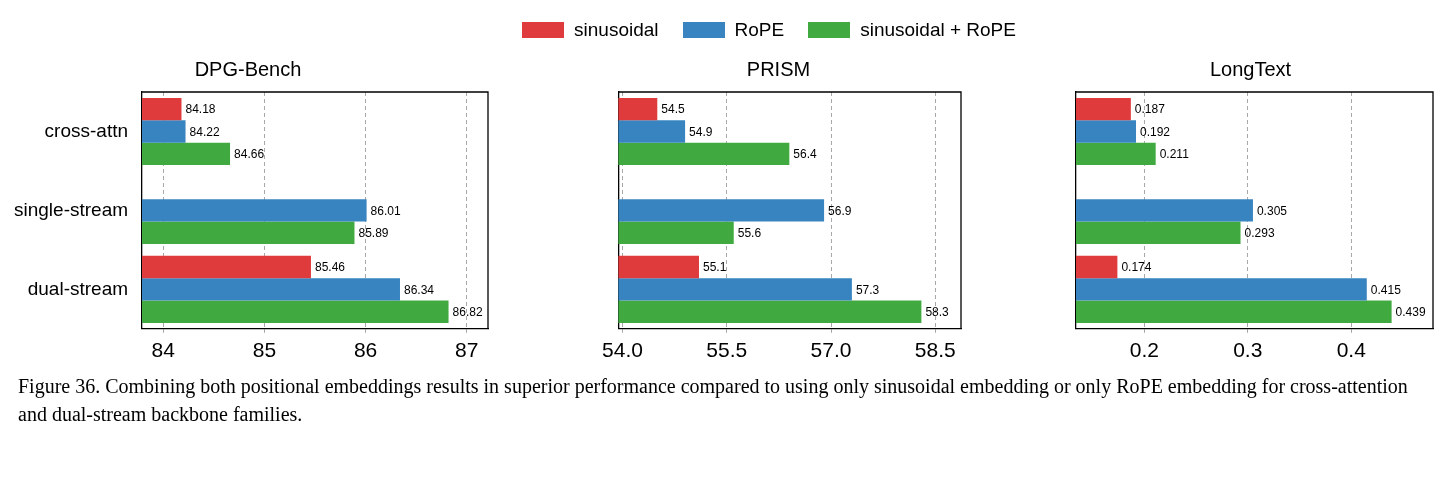 The width and height of the screenshot is (1448, 478). What do you see at coordinates (714, 267) in the screenshot?
I see `data-label: 55.1` at bounding box center [714, 267].